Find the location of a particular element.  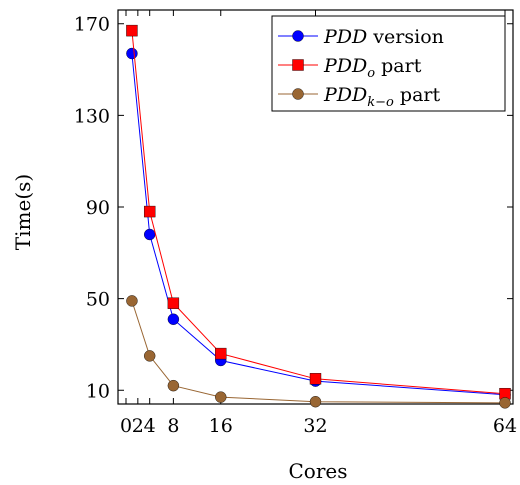

y-tick-label: 50 is located at coordinates (98, 300).